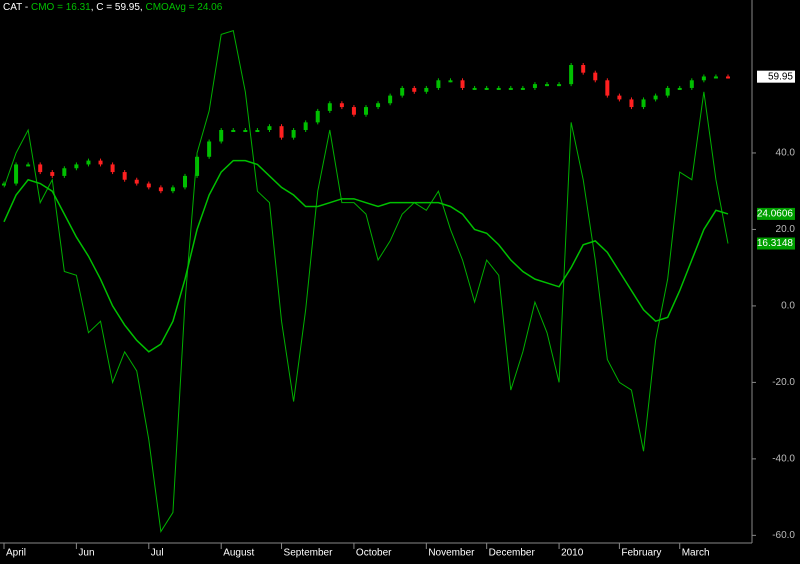 This screenshot has height=564, width=800. What do you see at coordinates (238, 553) in the screenshot?
I see `x-tick-label: August` at bounding box center [238, 553].